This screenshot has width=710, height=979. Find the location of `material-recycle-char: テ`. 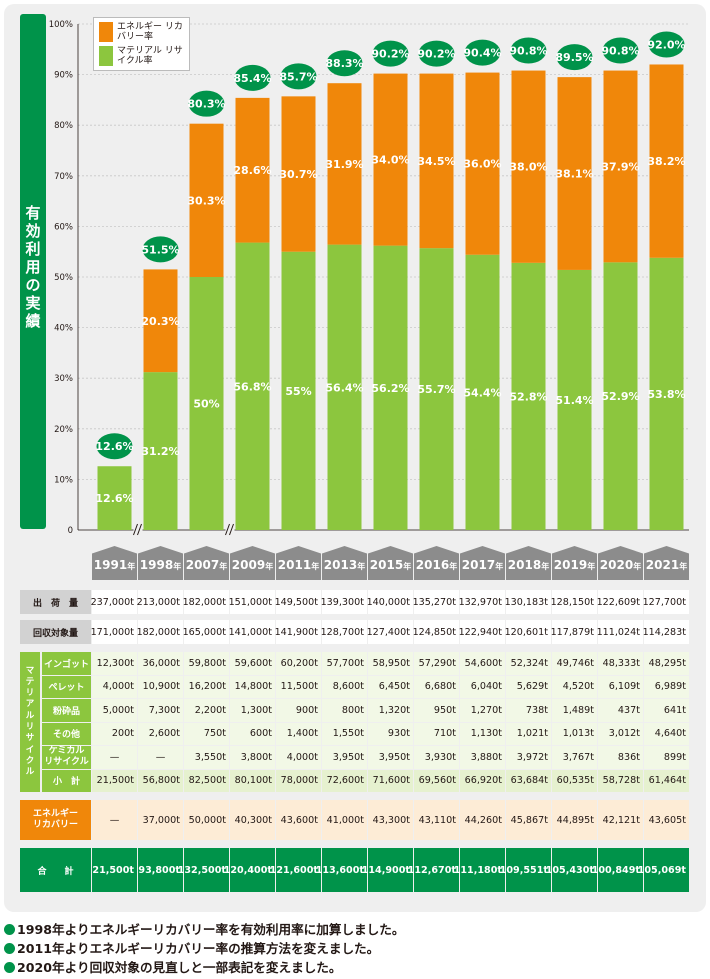

material-recycle-char: テ is located at coordinates (30, 681).